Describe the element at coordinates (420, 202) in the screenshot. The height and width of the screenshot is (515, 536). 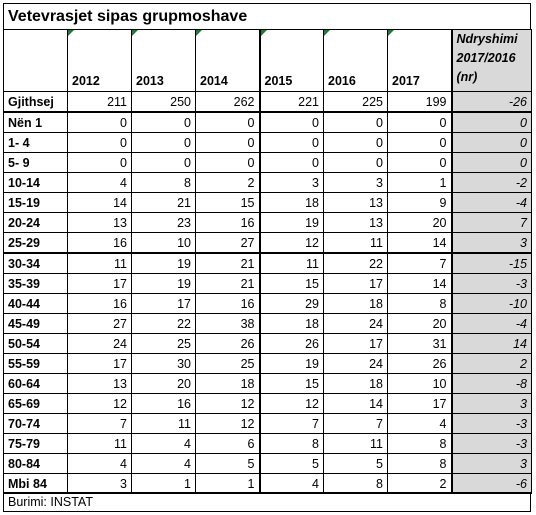
I see `value-cell: 9` at that location.